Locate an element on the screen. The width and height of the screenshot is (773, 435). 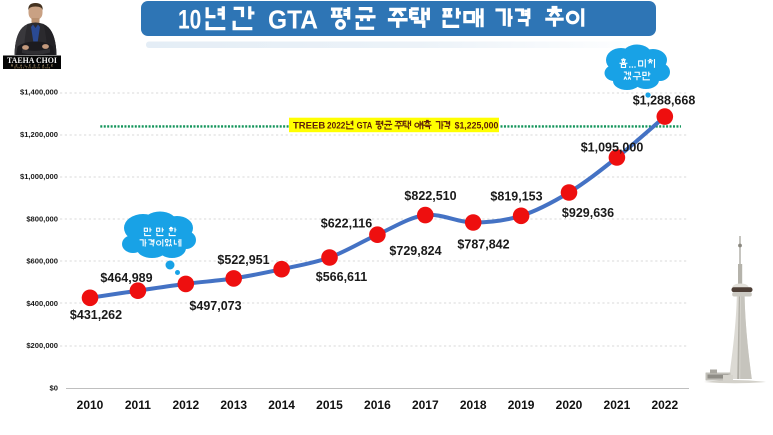
svg-text: $1,225,000 is located at coordinates (477, 126).